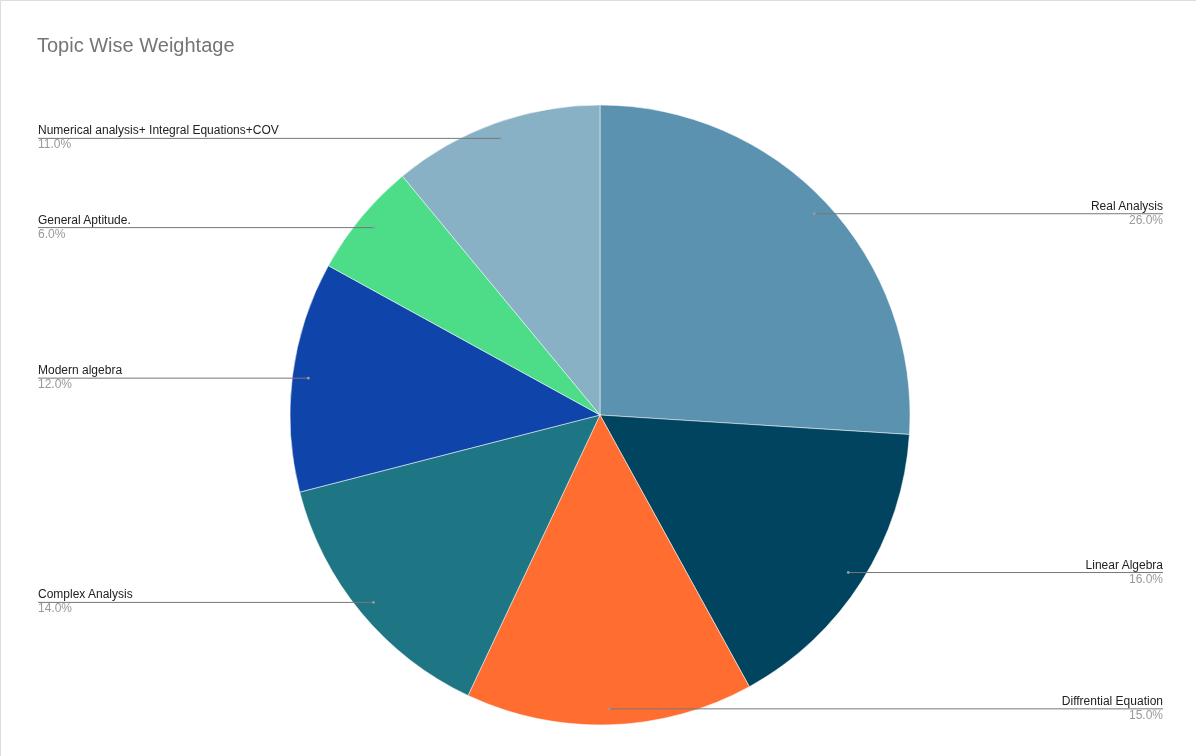 The height and width of the screenshot is (756, 1196). Describe the element at coordinates (52, 233) in the screenshot. I see `data-label: 6.0%` at that location.